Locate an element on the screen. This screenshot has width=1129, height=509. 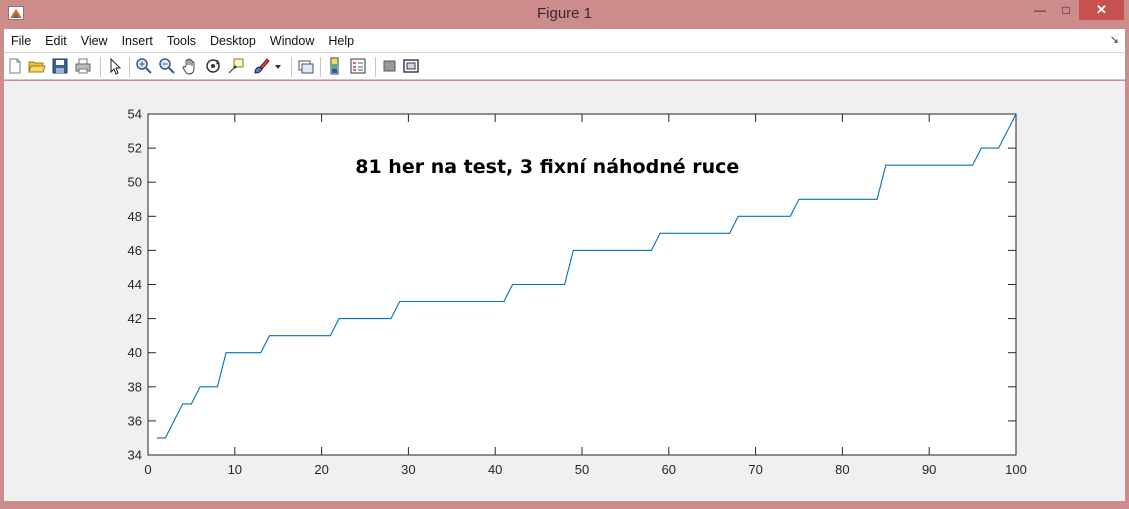
window-title: Figure 1 is located at coordinates (564, 13).